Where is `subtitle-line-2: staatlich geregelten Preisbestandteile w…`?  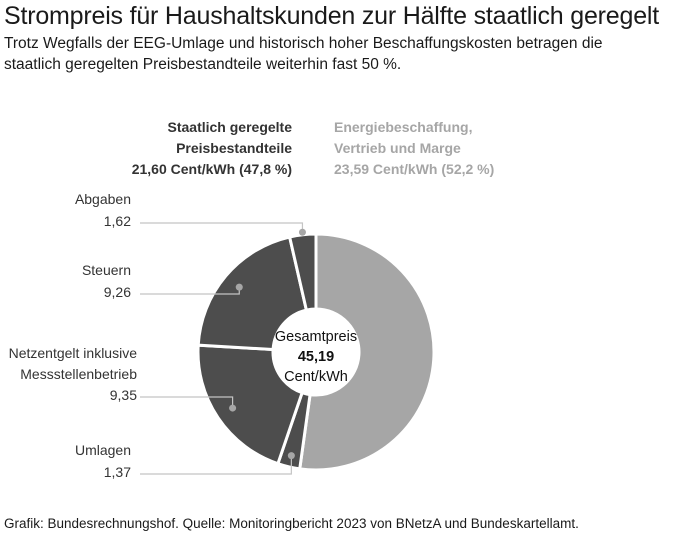
subtitle-line-2: staatlich geregelten Preisbestandteile w… is located at coordinates (203, 64).